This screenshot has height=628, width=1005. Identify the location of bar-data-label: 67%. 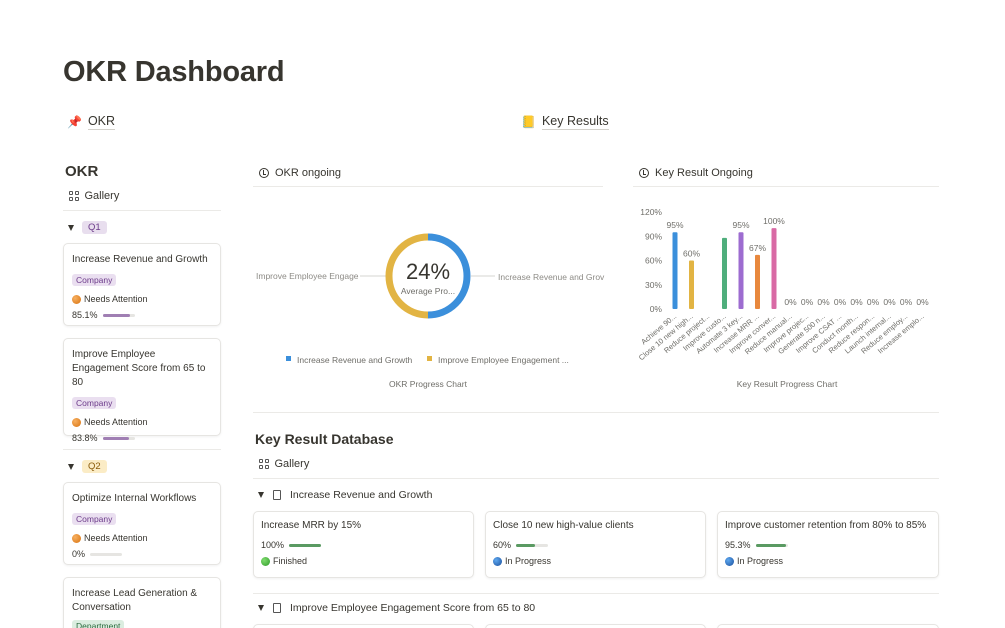
(757, 248).